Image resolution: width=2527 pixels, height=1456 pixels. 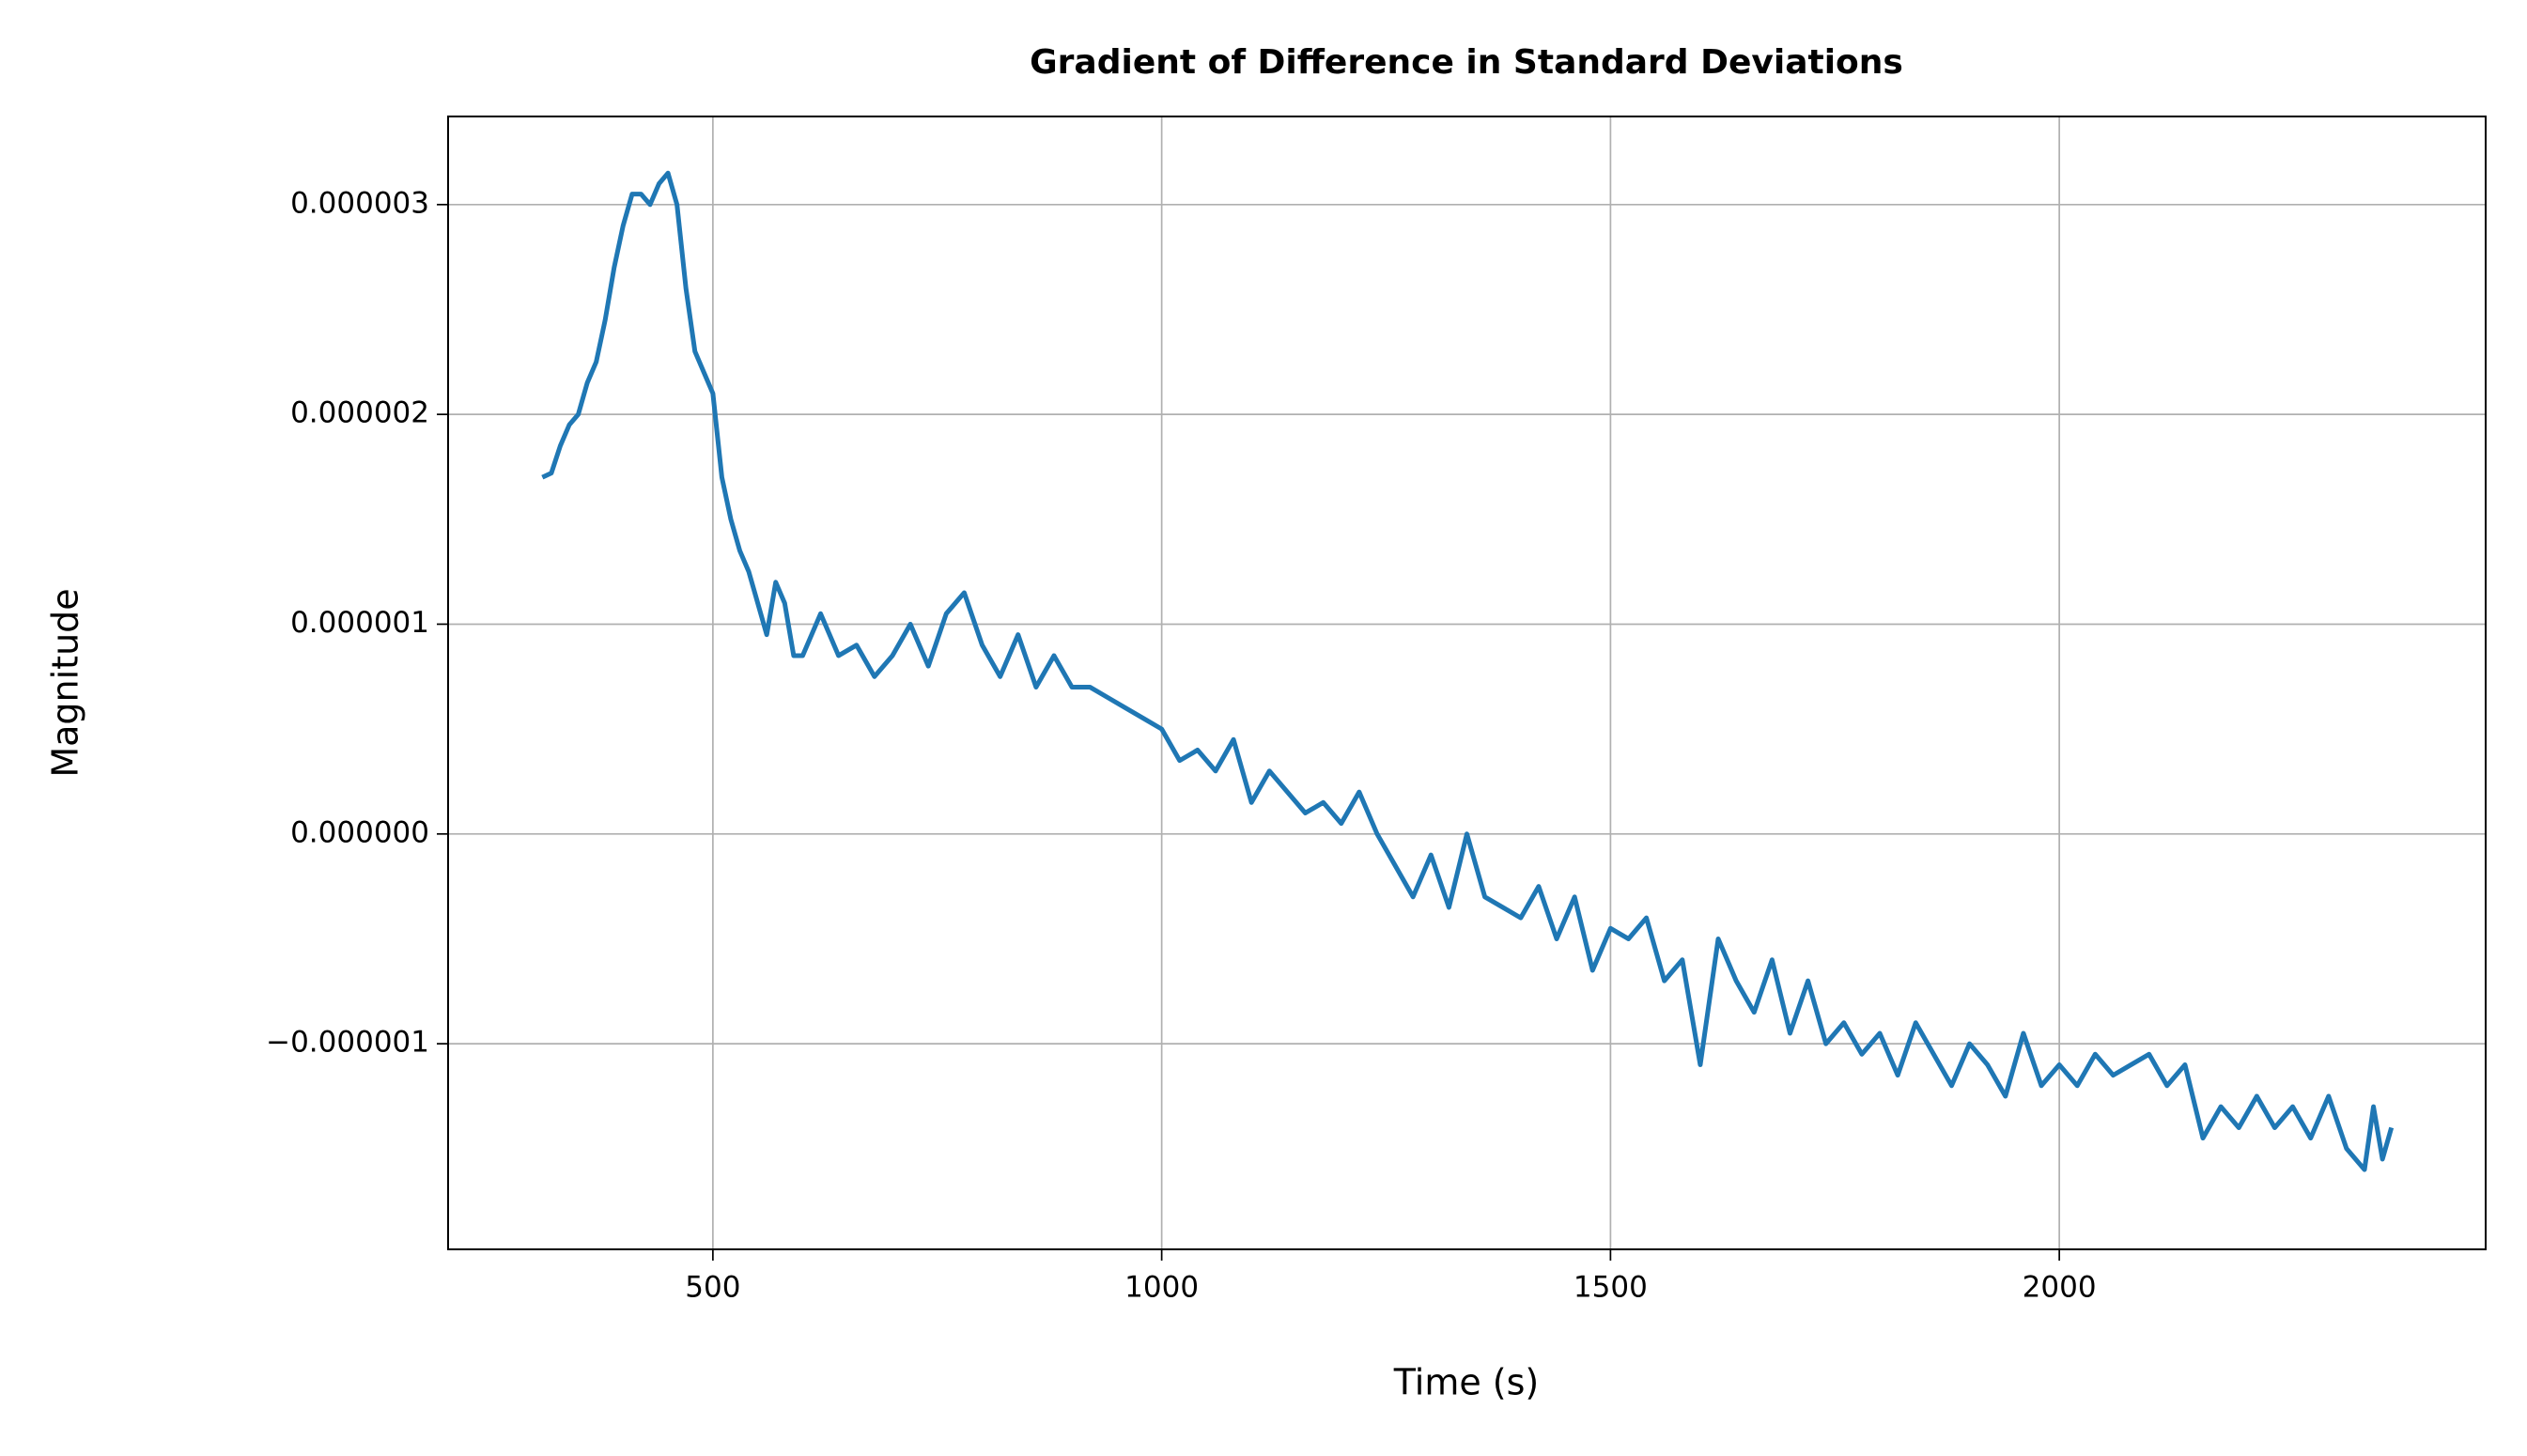 I want to click on y-tick-label: −0.000001, so click(x=347, y=1043).